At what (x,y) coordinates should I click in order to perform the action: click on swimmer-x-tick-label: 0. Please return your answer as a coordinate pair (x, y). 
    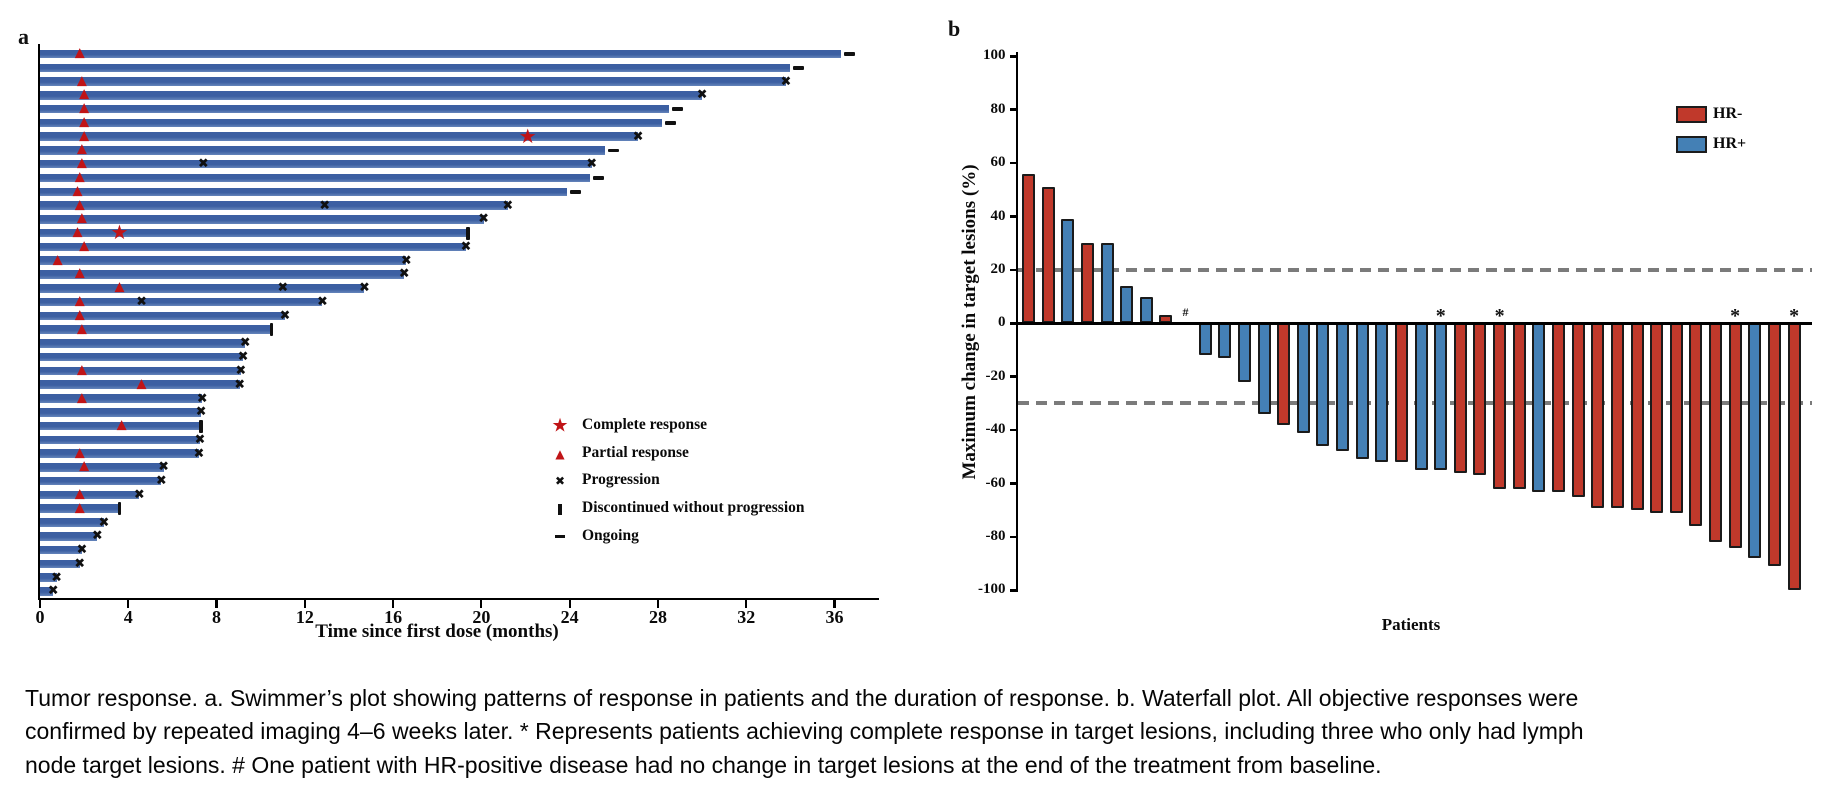
    Looking at the image, I should click on (40, 617).